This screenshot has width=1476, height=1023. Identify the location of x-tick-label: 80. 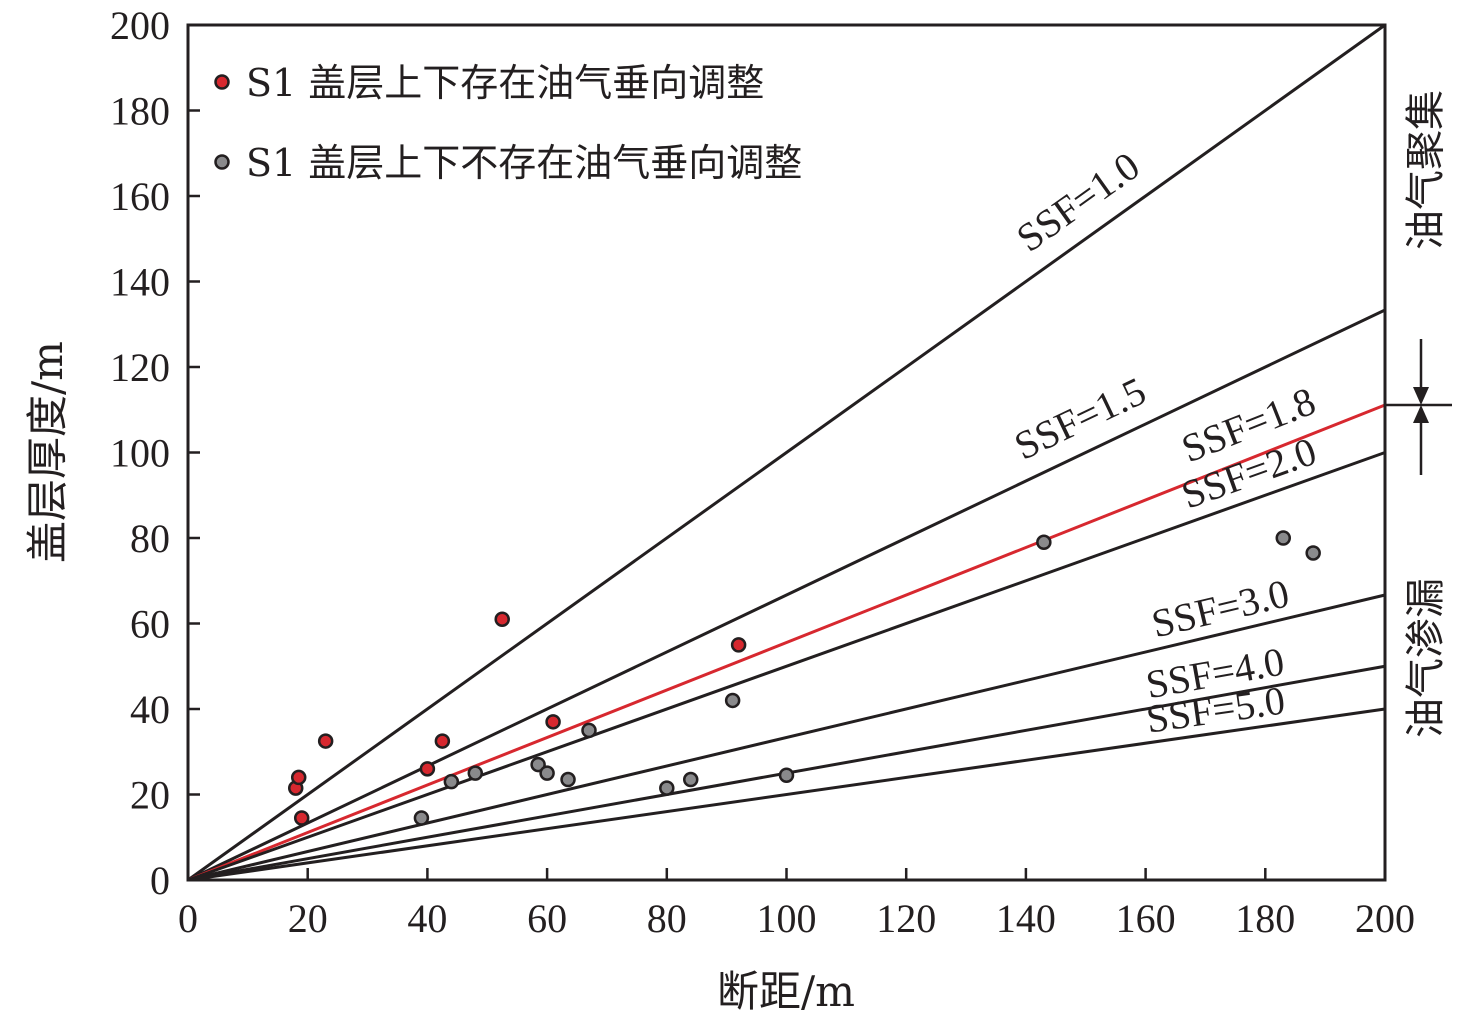
(667, 918).